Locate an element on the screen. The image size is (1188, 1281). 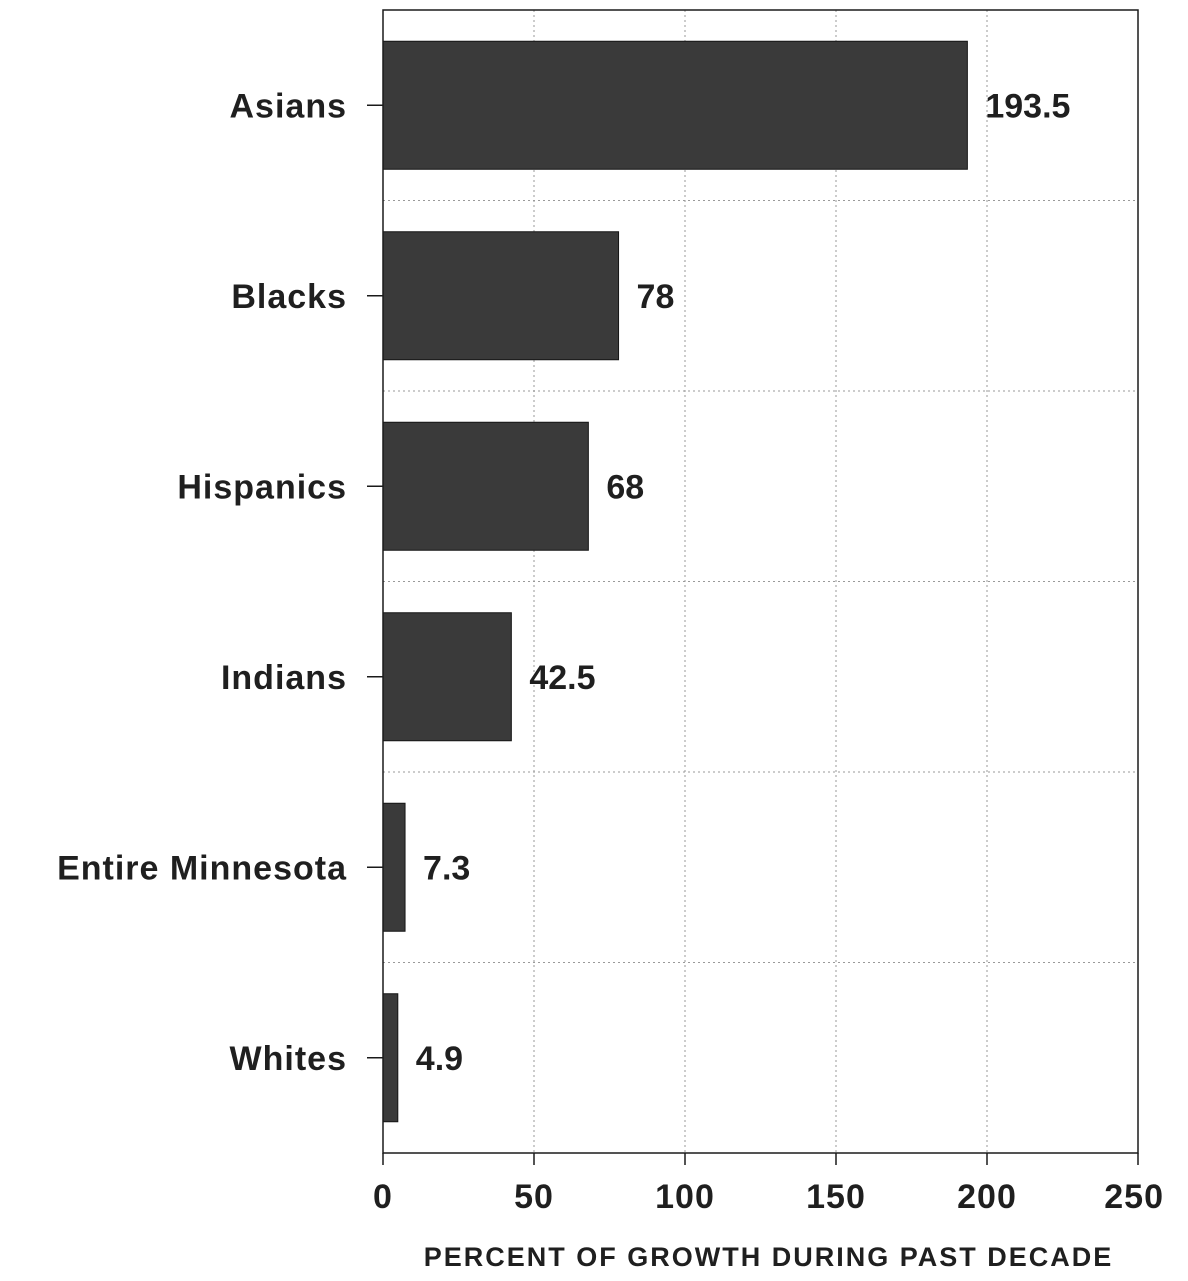
x-tick-layer: 0 50 100 150 200 250 is located at coordinates (768, 1184).